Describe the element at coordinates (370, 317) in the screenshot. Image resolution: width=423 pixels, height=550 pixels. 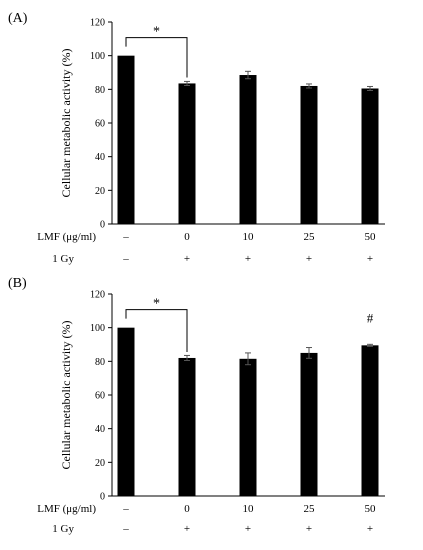
I see `significance-marker: #` at that location.